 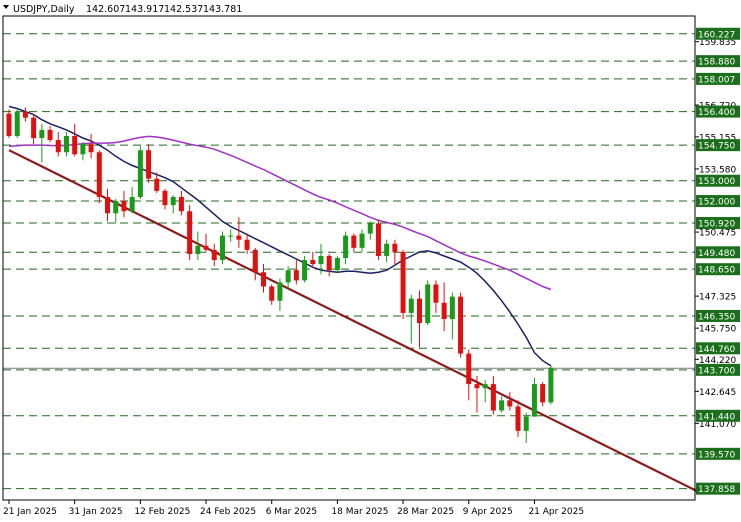 I want to click on y-tick-label-2: 155.155, so click(x=717, y=138).